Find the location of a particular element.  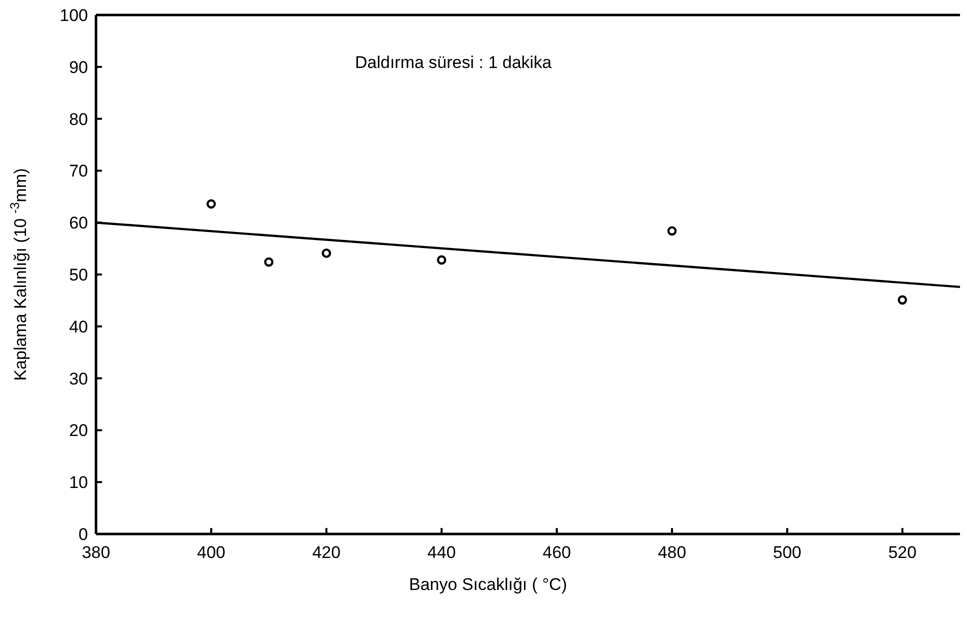

annotation: Daldırma süresi : 1 dakika is located at coordinates (453, 62).